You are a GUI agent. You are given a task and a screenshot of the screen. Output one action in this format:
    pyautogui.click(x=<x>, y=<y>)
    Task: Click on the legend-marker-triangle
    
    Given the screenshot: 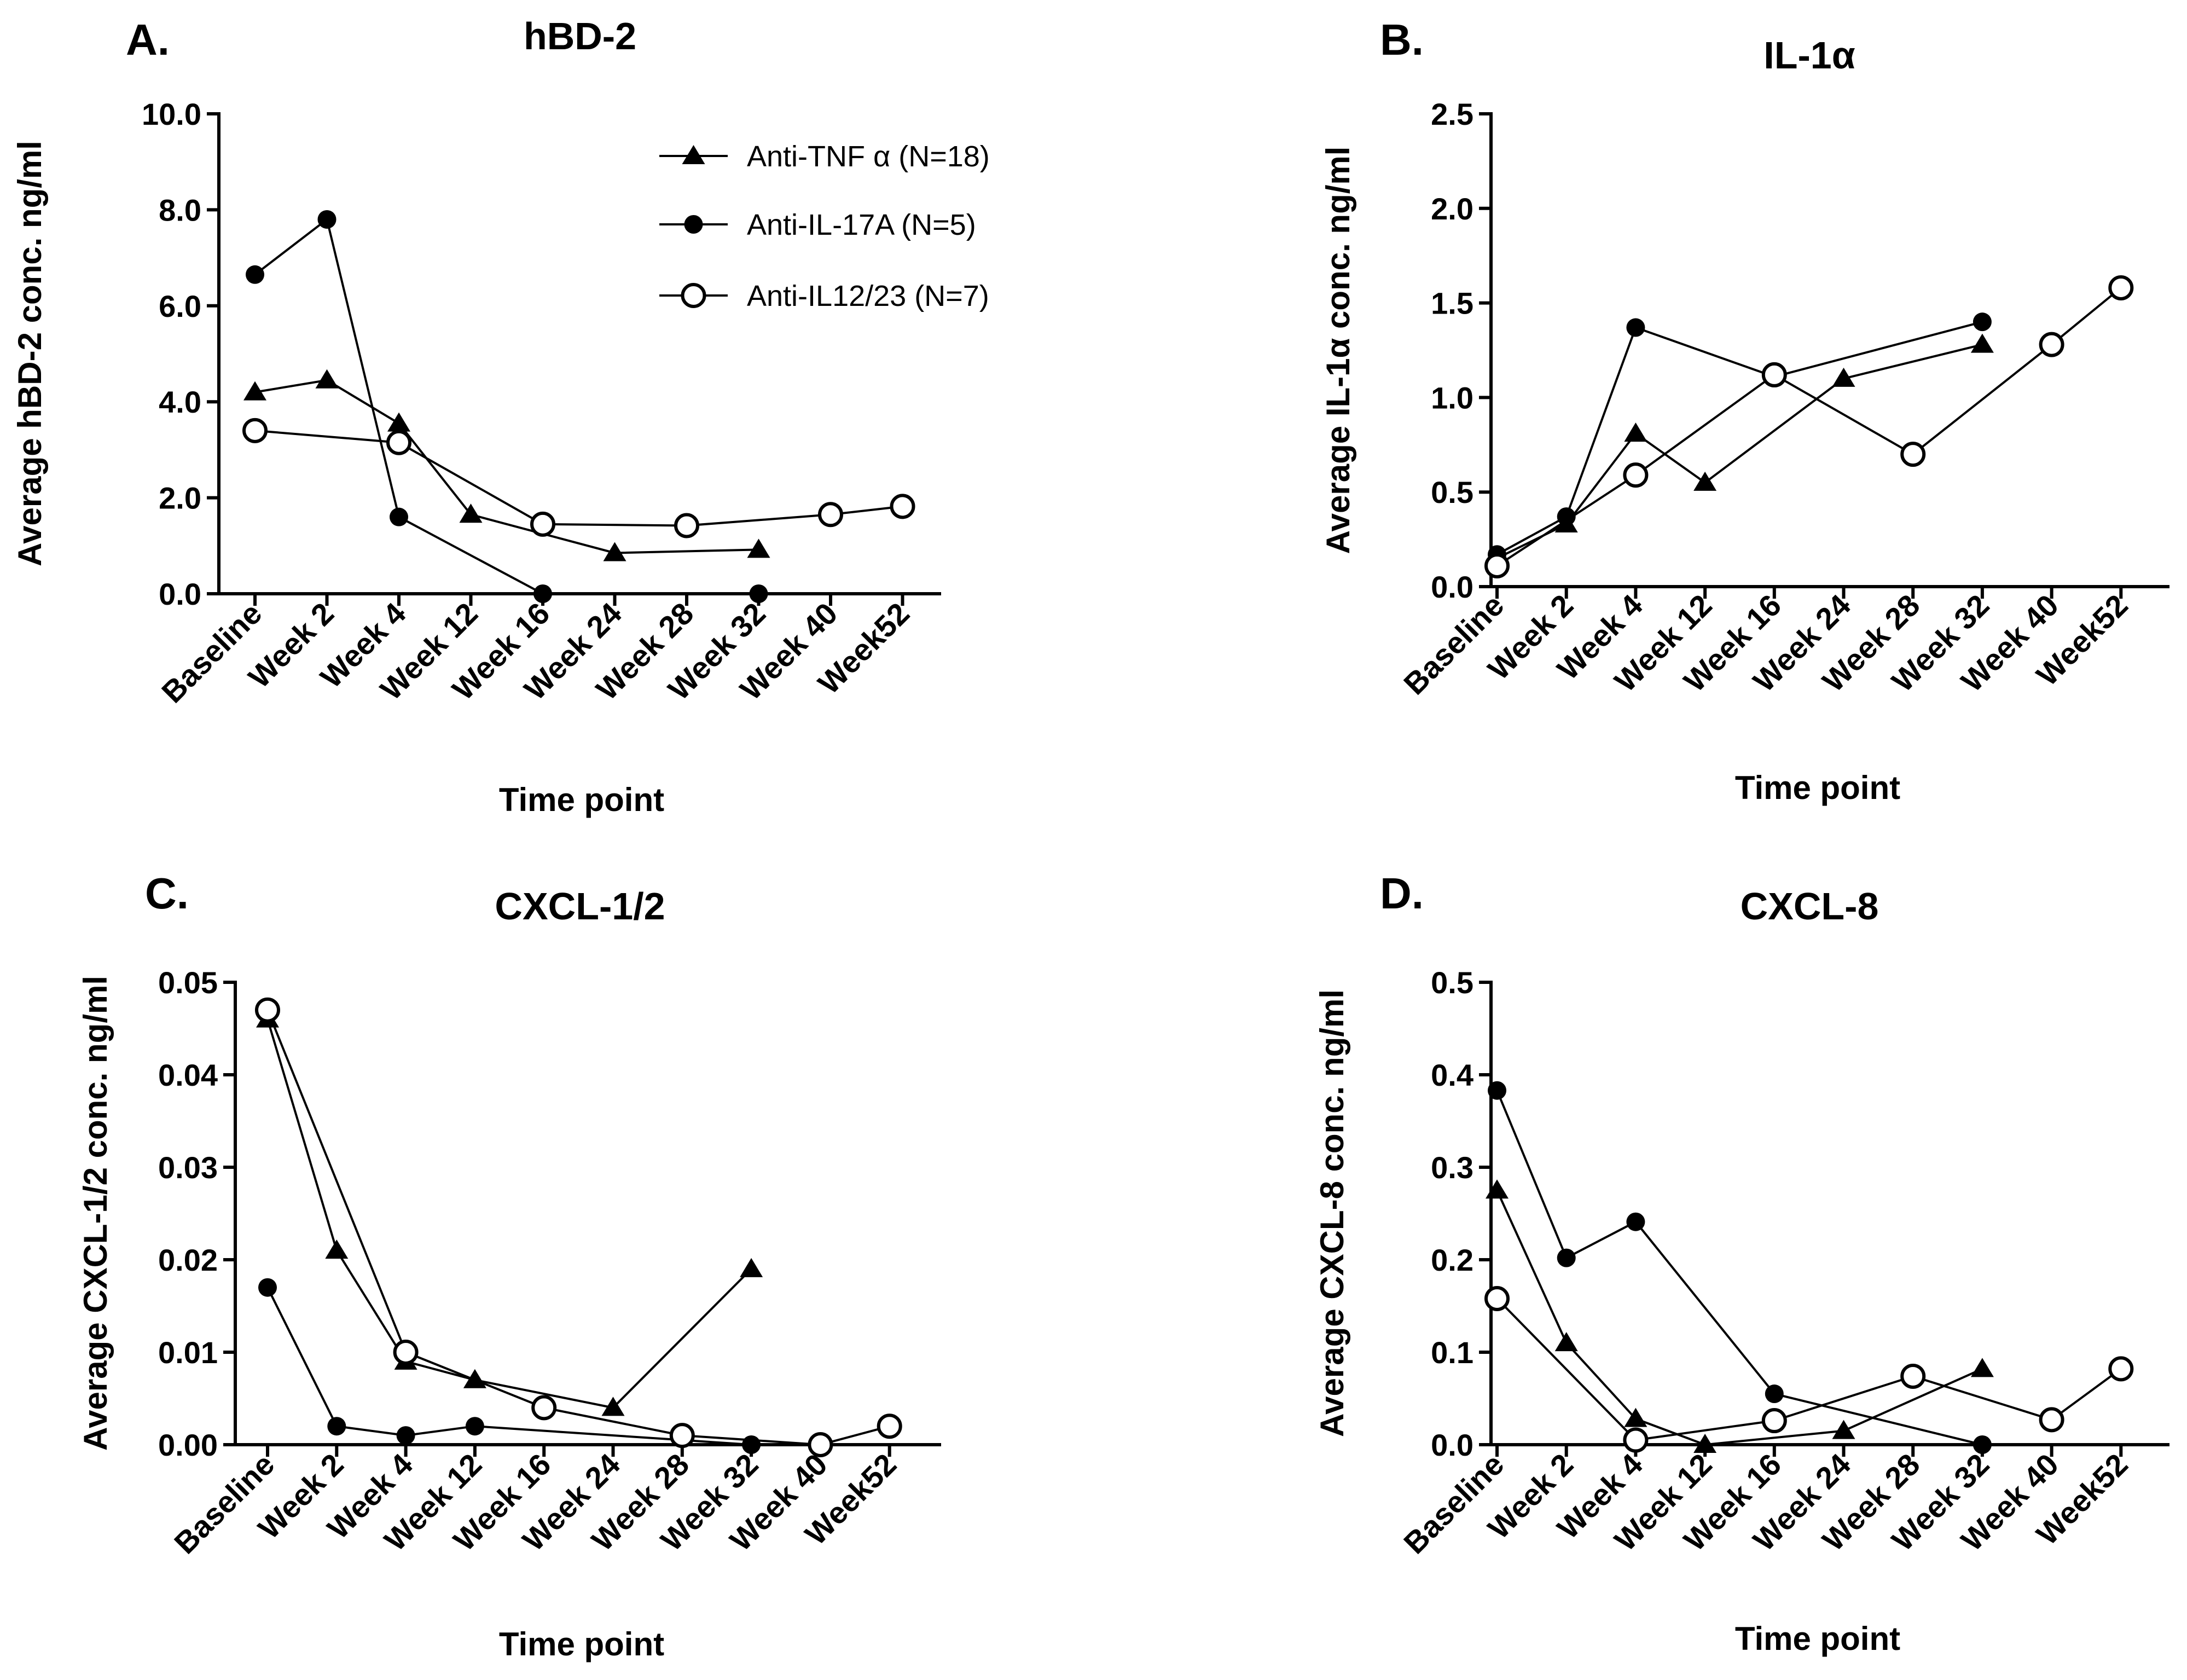 What is the action you would take?
    pyautogui.click(x=693, y=154)
    